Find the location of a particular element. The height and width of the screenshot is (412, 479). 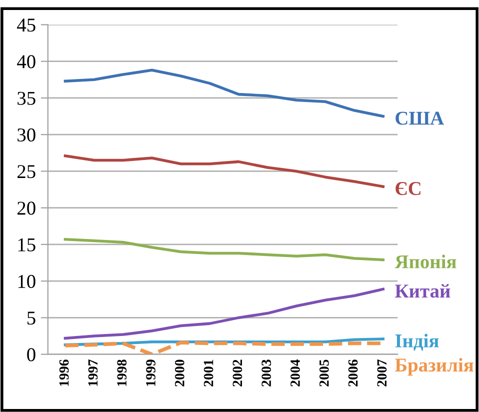

x-tick-label: 1996 is located at coordinates (64, 373).